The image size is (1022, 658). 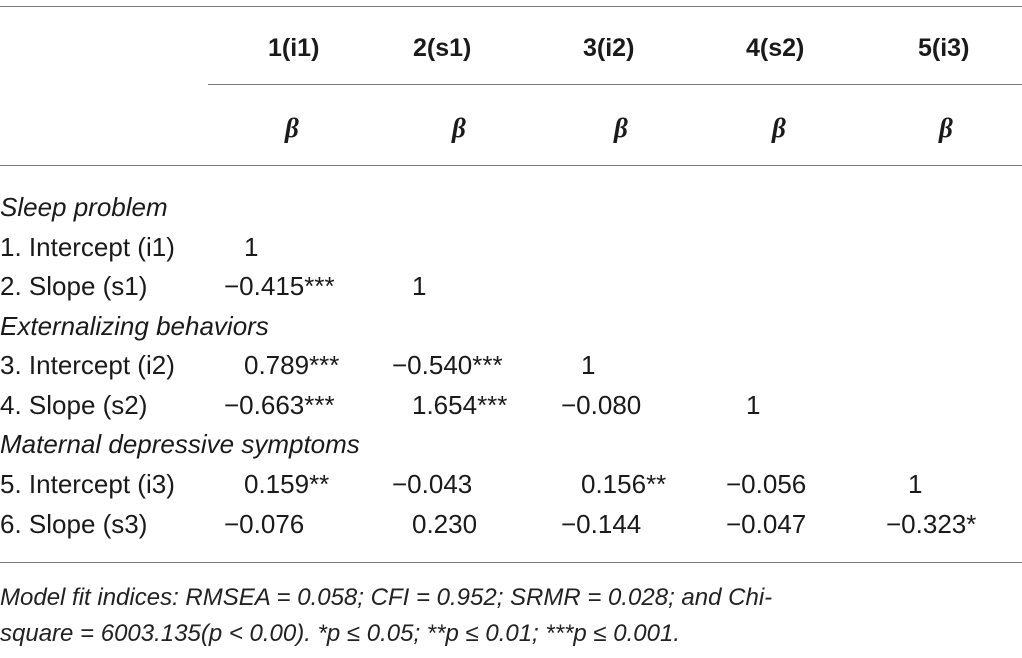 I want to click on cell-value: 1.654***, so click(x=460, y=405).